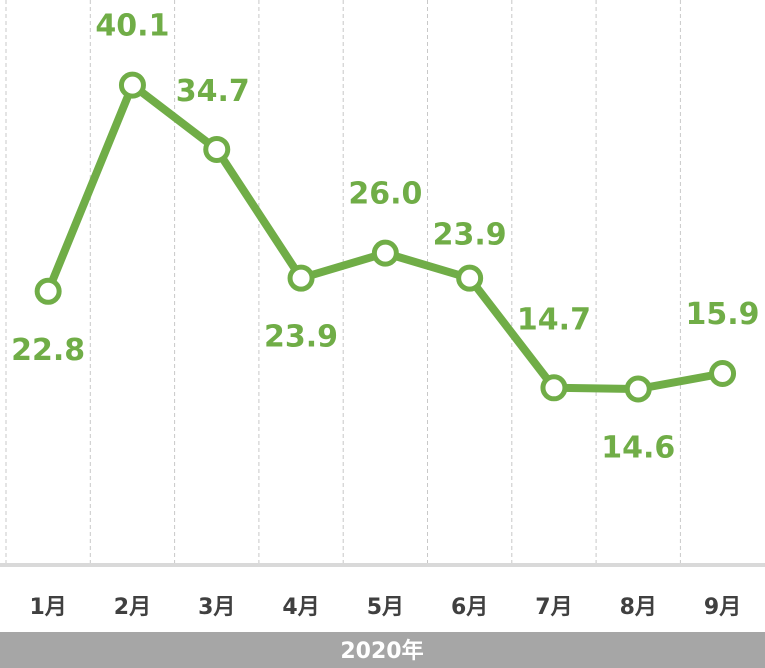  Describe the element at coordinates (722, 607) in the screenshot. I see `x-tick-label: 9月` at that location.